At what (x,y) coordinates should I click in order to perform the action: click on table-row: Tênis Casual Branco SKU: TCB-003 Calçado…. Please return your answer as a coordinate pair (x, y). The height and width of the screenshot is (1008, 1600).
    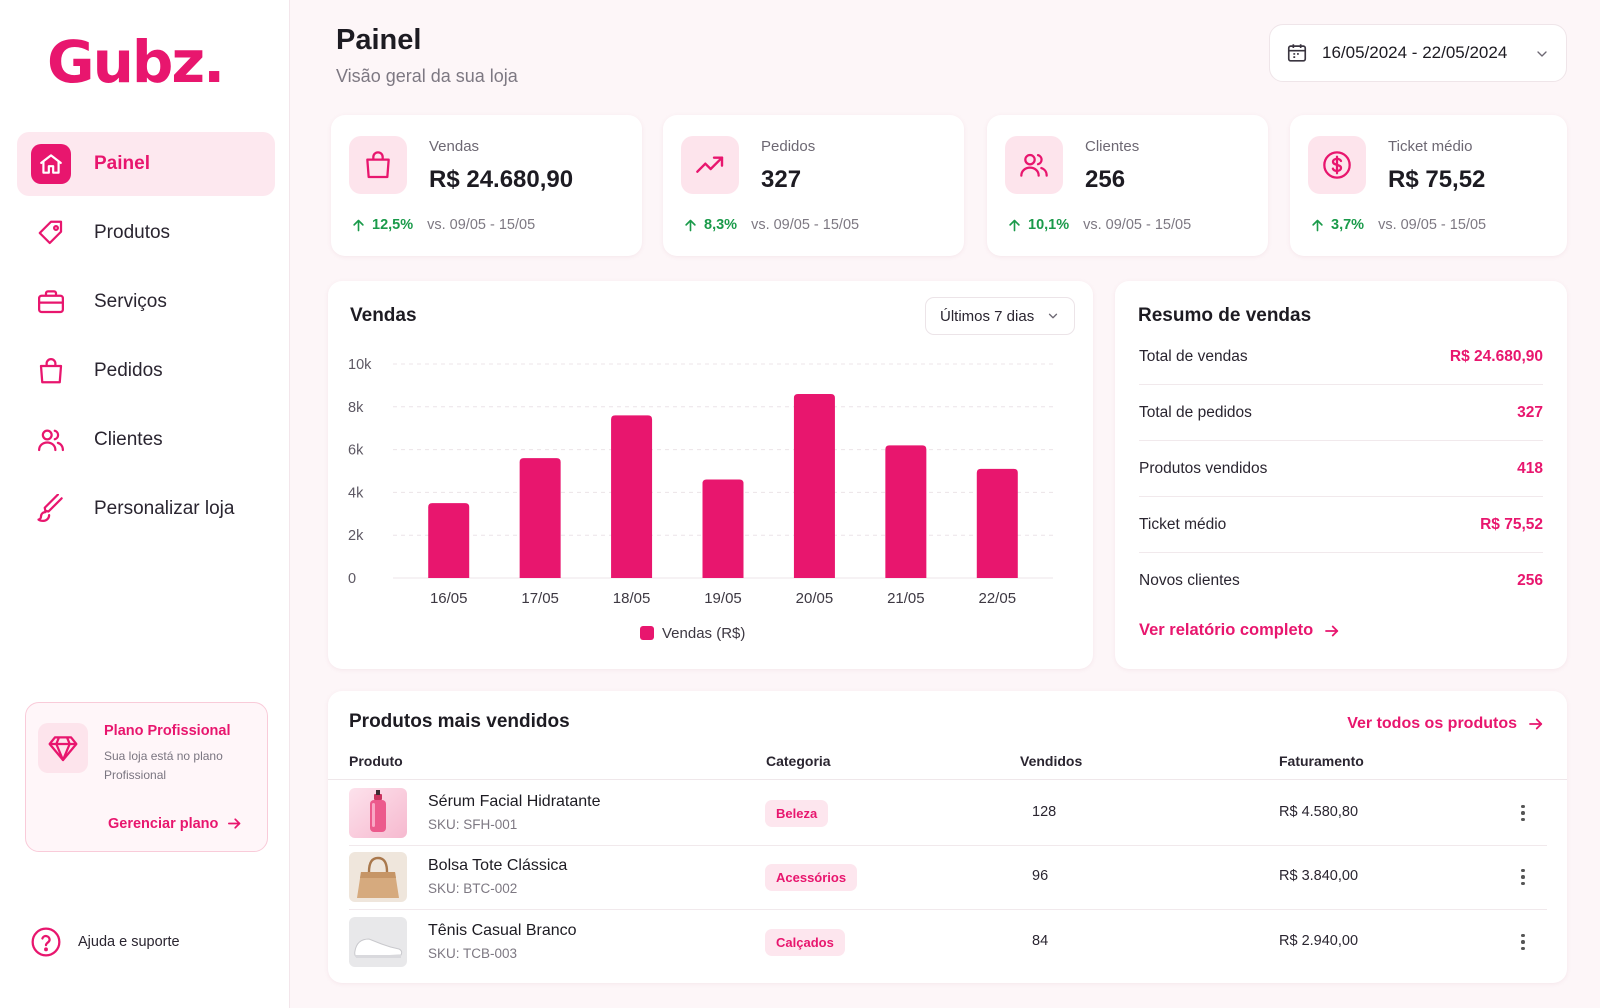
    Looking at the image, I should click on (947, 941).